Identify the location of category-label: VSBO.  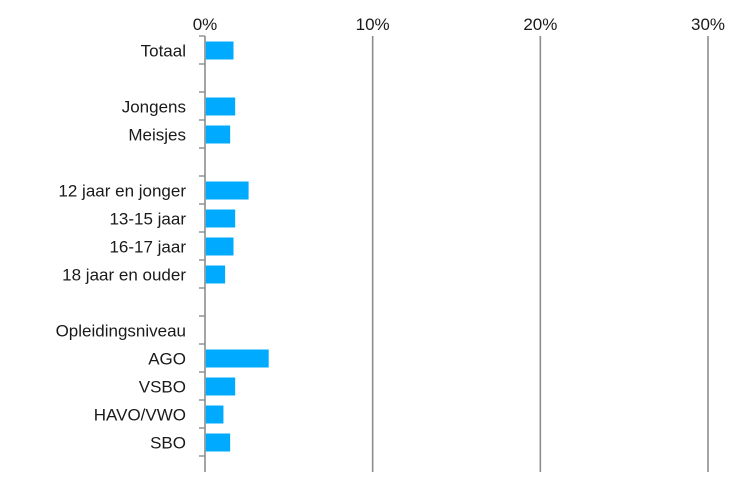
(162, 387).